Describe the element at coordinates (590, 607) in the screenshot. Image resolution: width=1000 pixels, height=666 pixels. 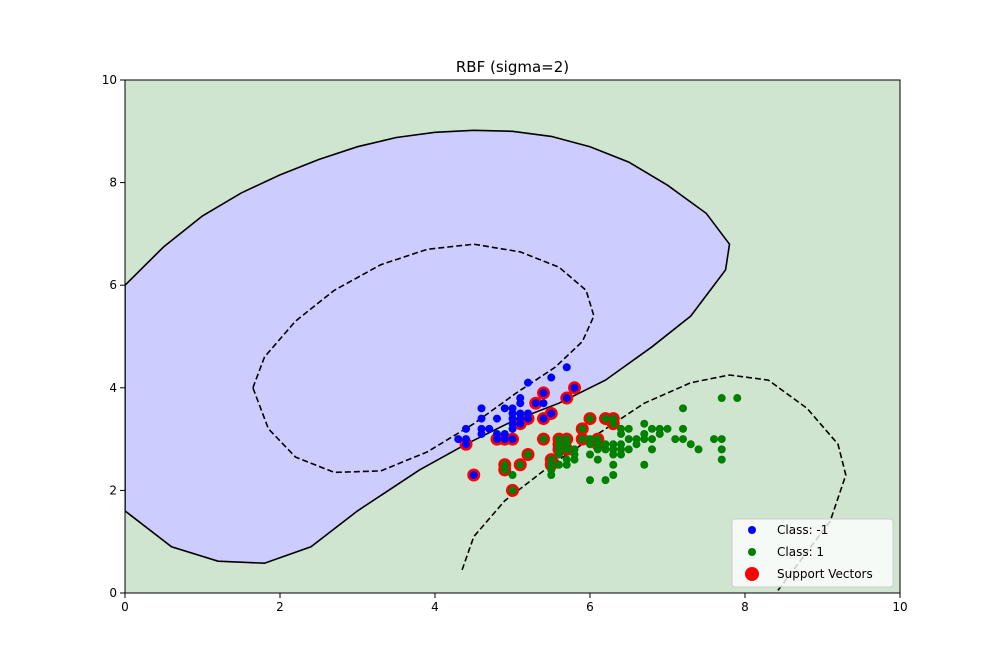
I see `x-tick-label: 6` at that location.